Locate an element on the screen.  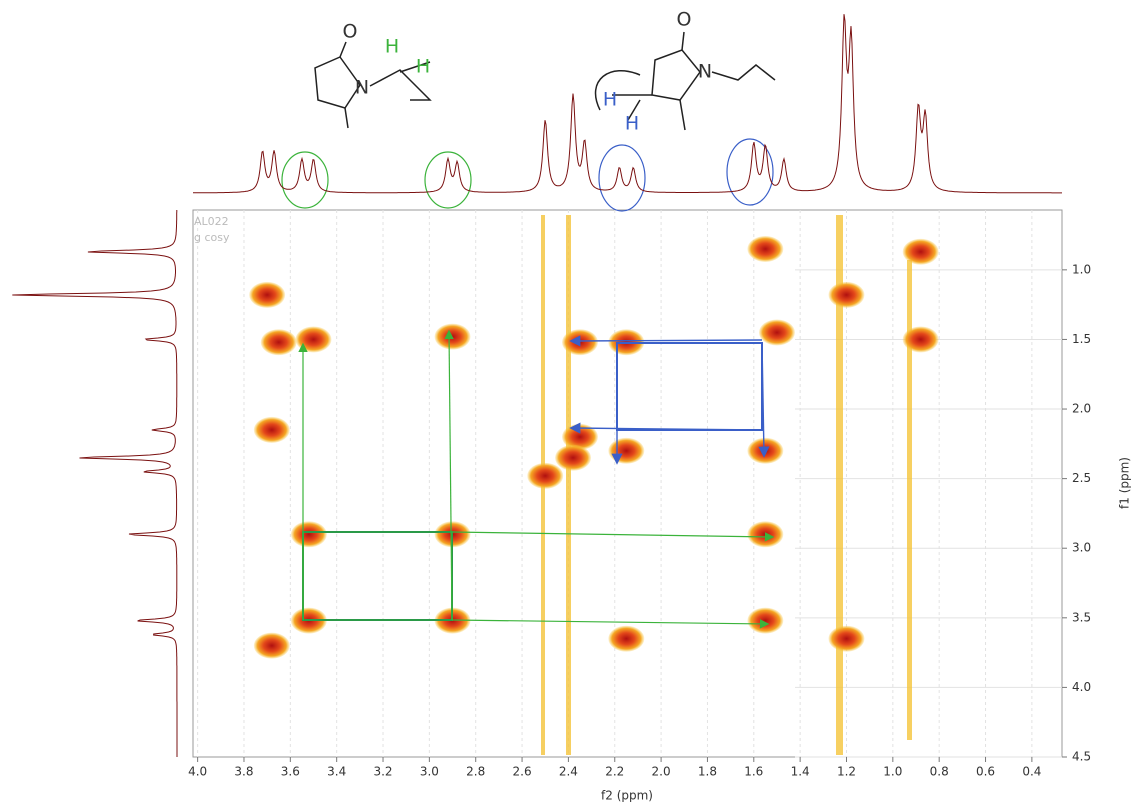
x-tick-label: 1.2 is located at coordinates (846, 772).